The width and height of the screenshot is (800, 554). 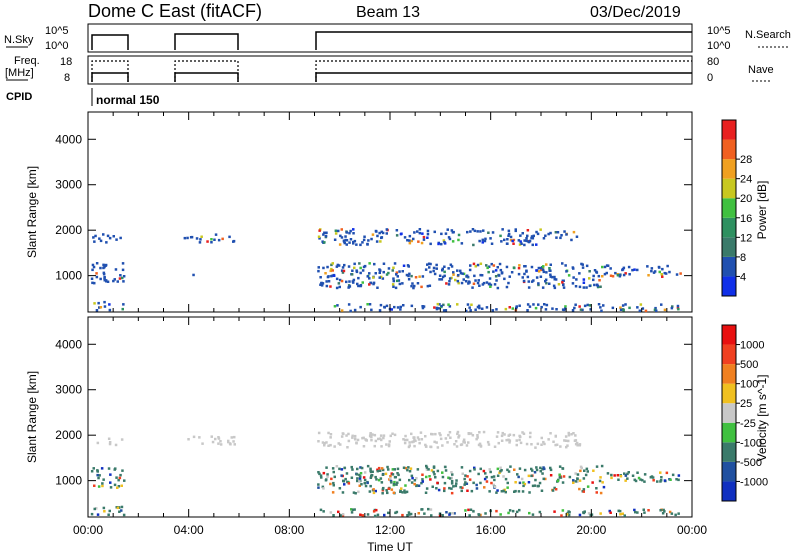 What do you see at coordinates (729, 208) in the screenshot?
I see `power-colorbar-segment` at bounding box center [729, 208].